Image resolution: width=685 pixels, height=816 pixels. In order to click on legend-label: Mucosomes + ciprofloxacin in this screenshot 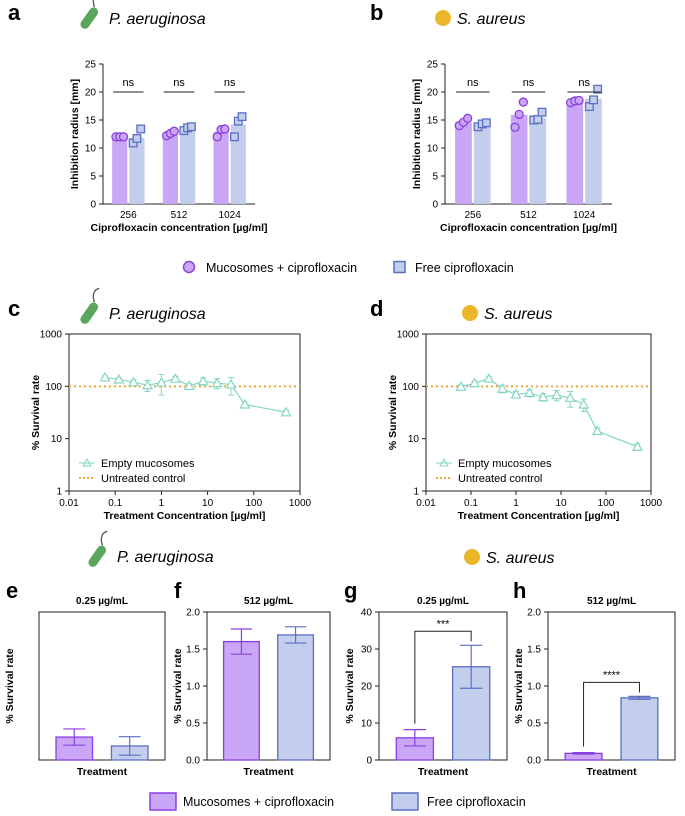, I will do `click(258, 802)`.